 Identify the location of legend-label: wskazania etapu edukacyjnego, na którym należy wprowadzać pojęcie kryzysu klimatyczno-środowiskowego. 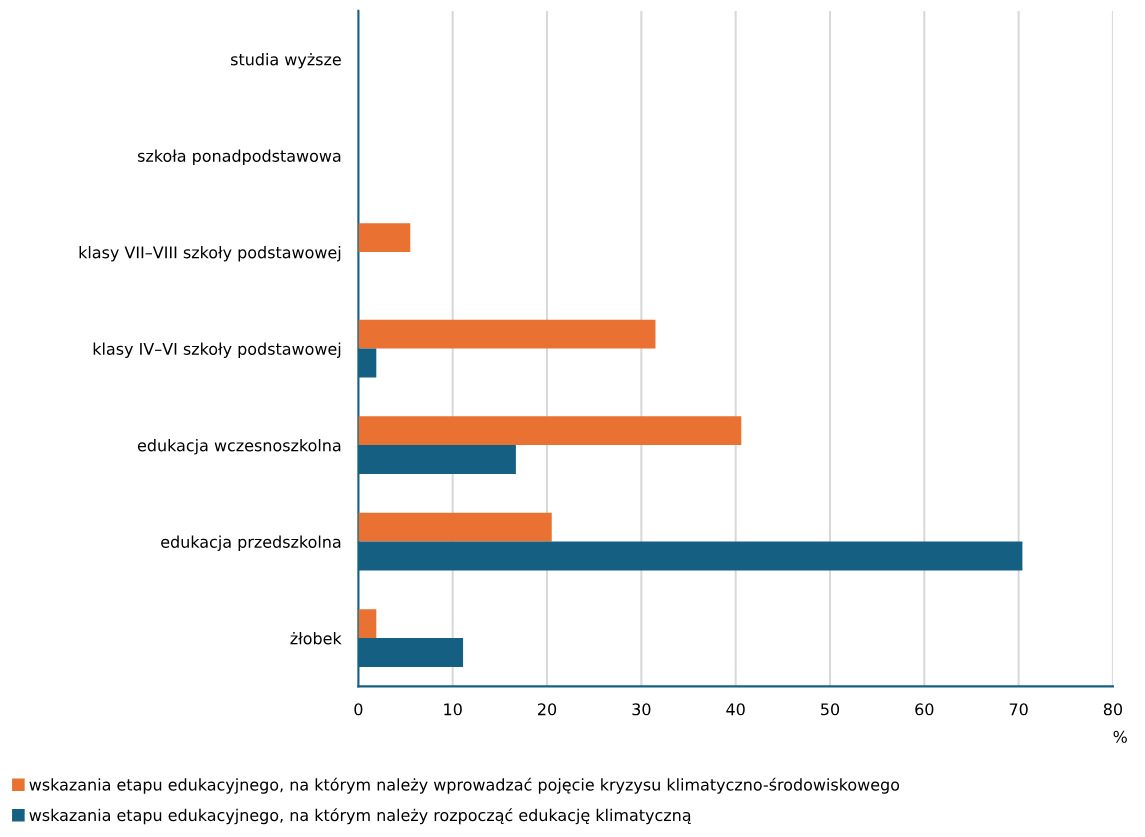
(464, 785).